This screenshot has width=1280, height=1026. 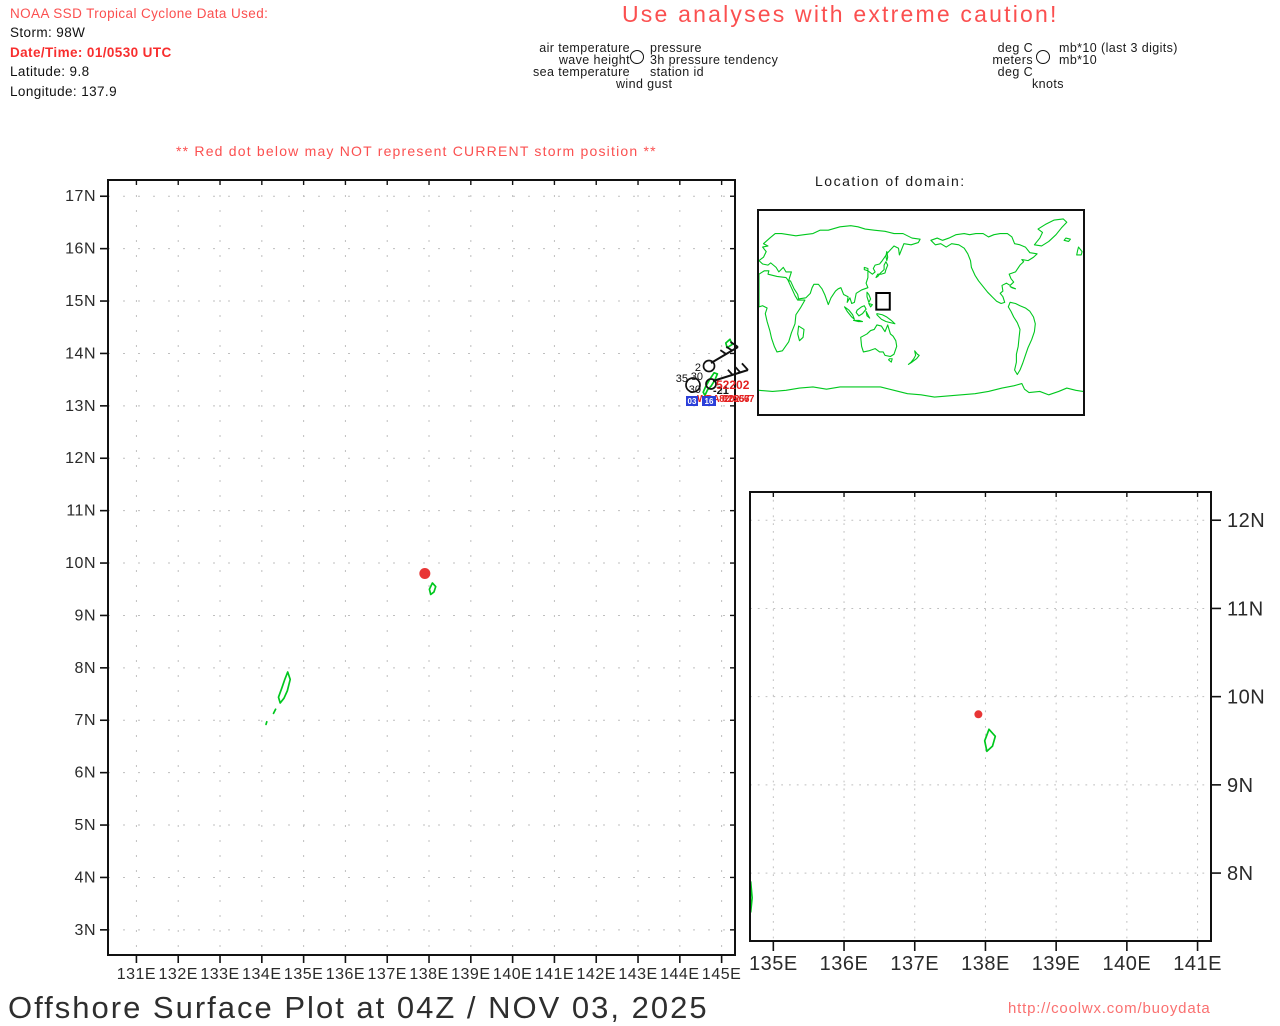 I want to click on station-id-box, so click(x=692, y=401).